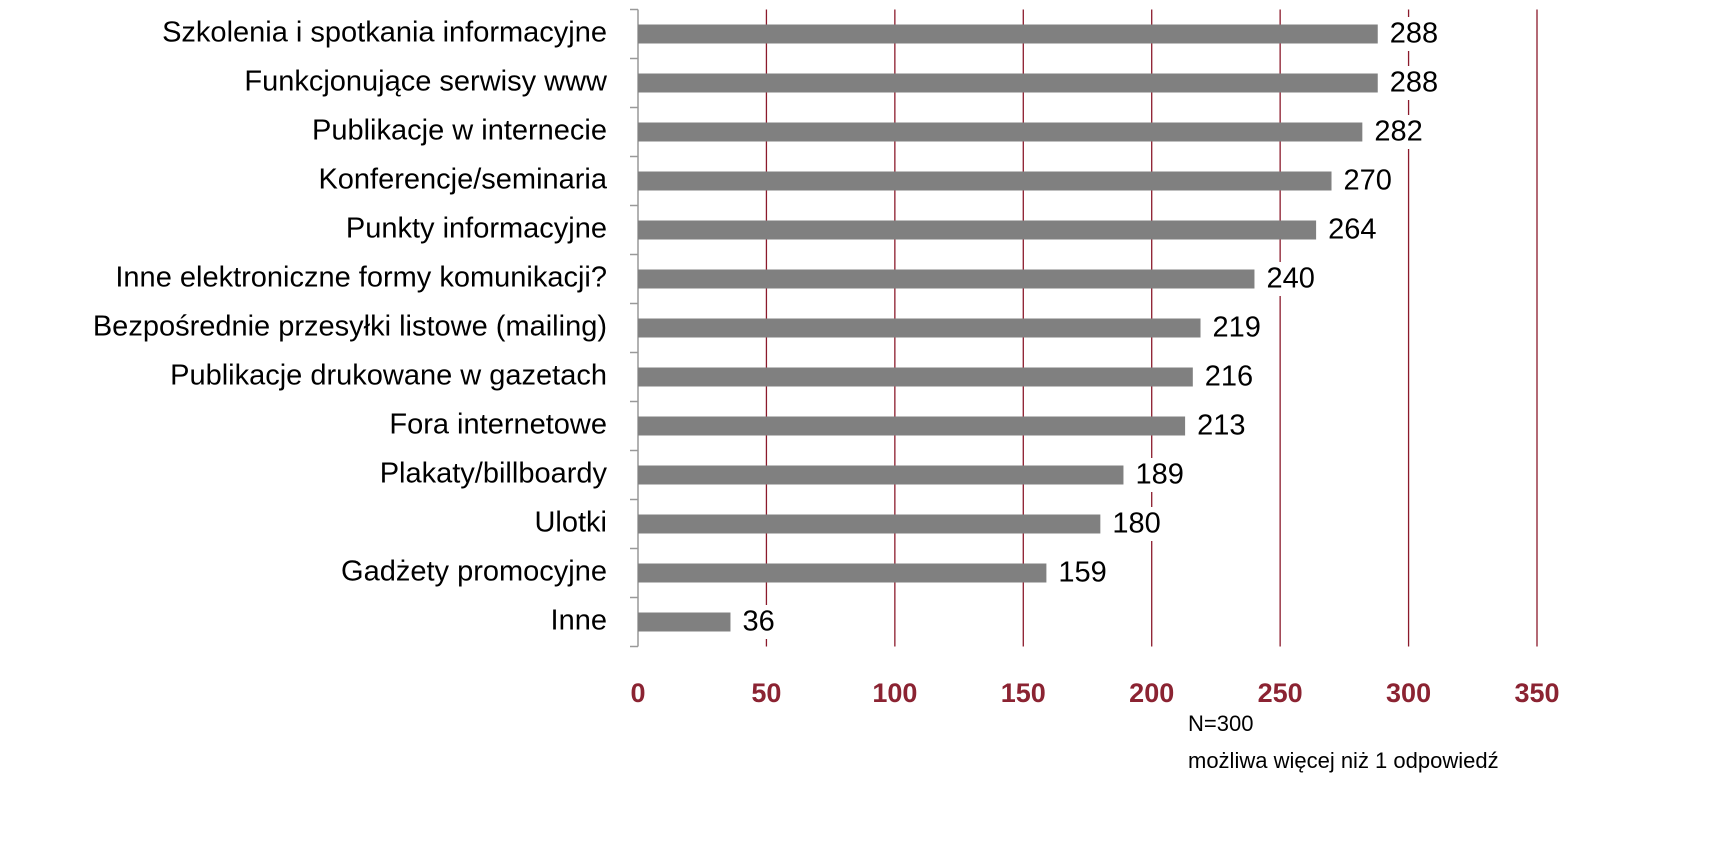  I want to click on x-tick-label: 150, so click(1023, 693).